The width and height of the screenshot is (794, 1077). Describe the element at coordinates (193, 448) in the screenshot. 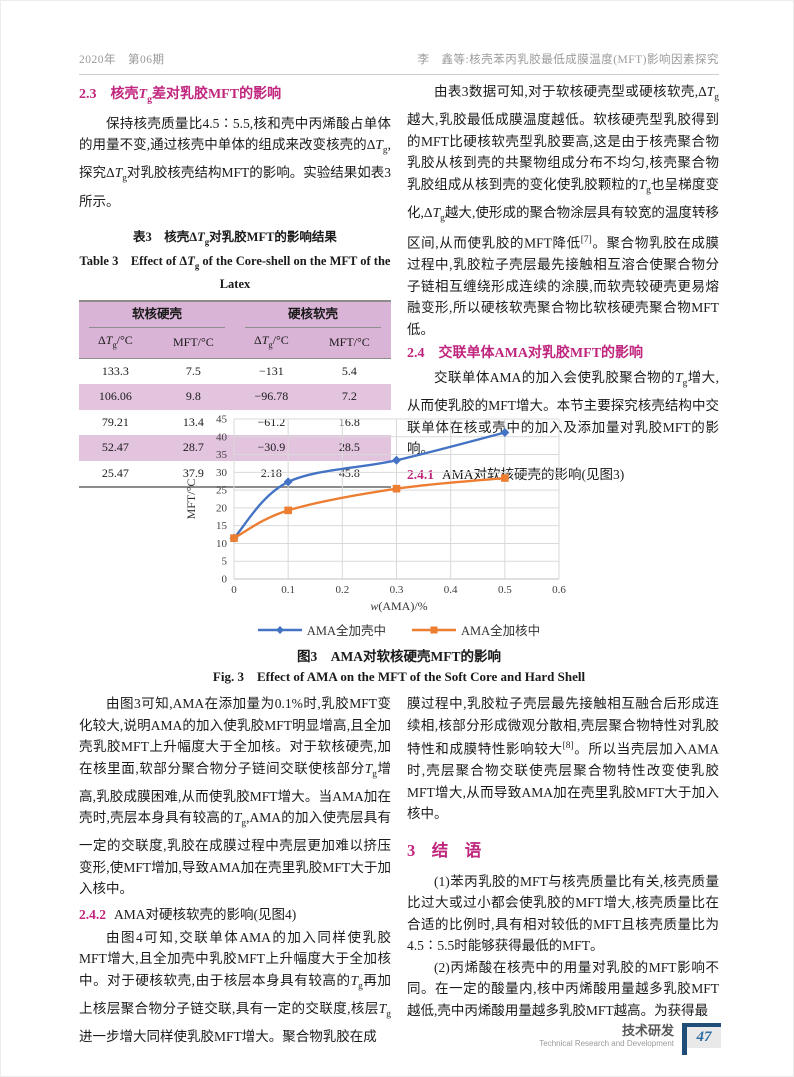

I see `table-cell: 28.7` at that location.